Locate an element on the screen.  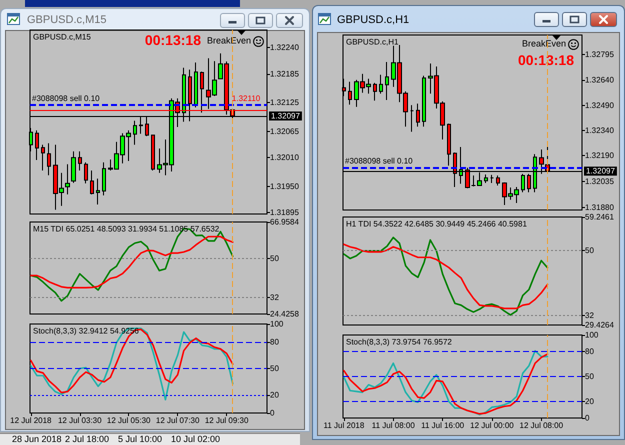
text: 28 Jun 2018 is located at coordinates (37, 439).